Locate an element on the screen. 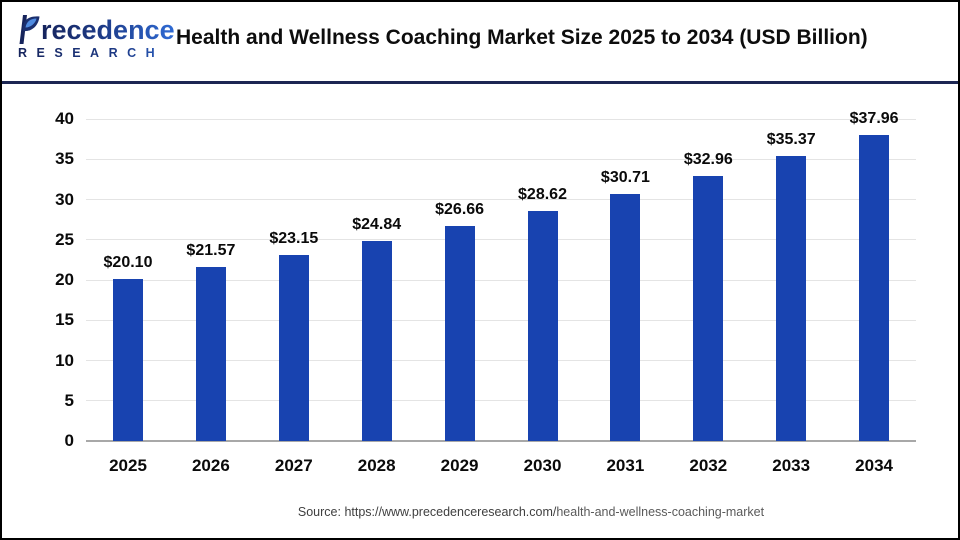 The height and width of the screenshot is (540, 960). value-label-2026: $21.57 is located at coordinates (211, 251).